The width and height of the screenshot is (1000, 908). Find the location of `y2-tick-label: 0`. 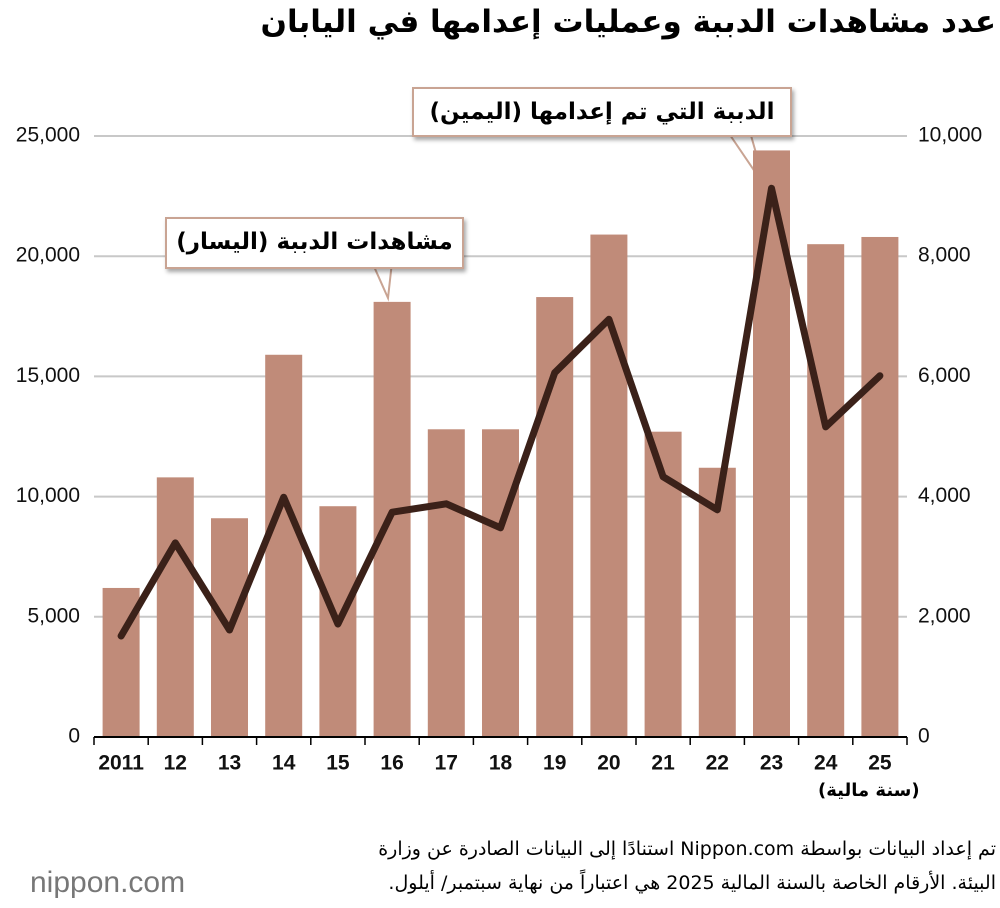

y2-tick-label: 0 is located at coordinates (924, 736).